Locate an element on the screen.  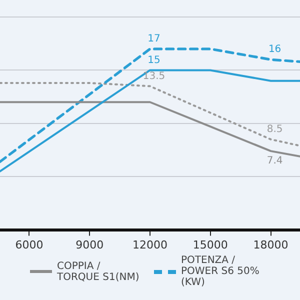
x-tick-label: 6000 is located at coordinates (29, 245).